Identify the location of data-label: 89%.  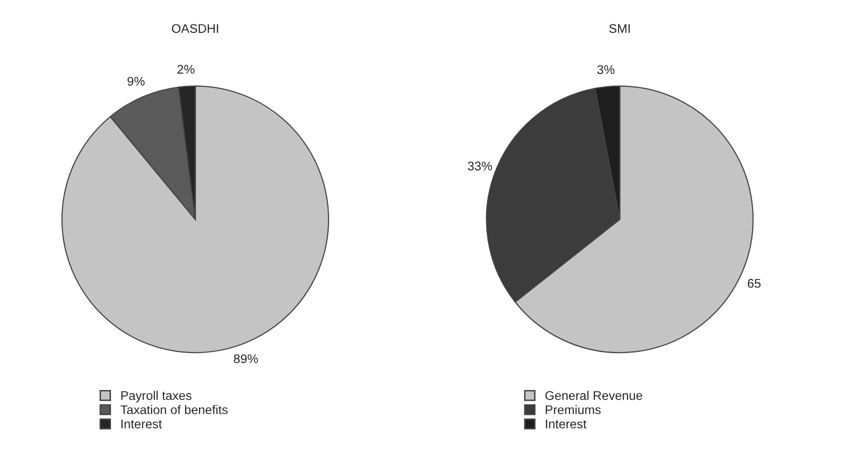
(246, 359).